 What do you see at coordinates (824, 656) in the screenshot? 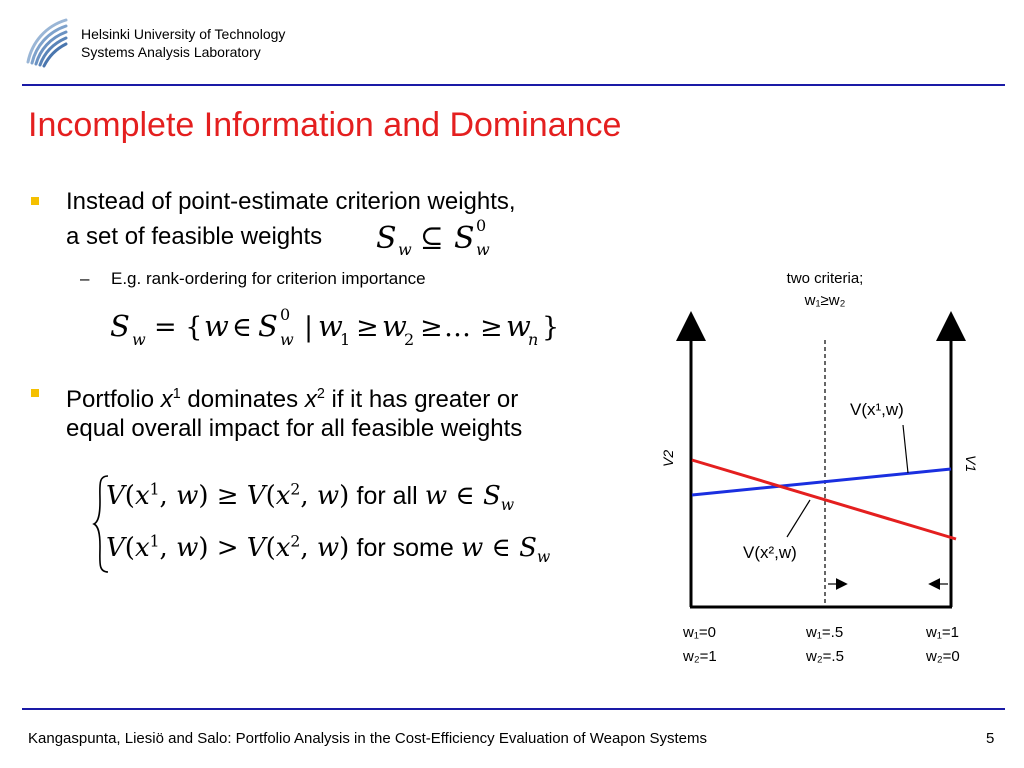
I see `mid-tick-w2: w₂=.5` at bounding box center [824, 656].